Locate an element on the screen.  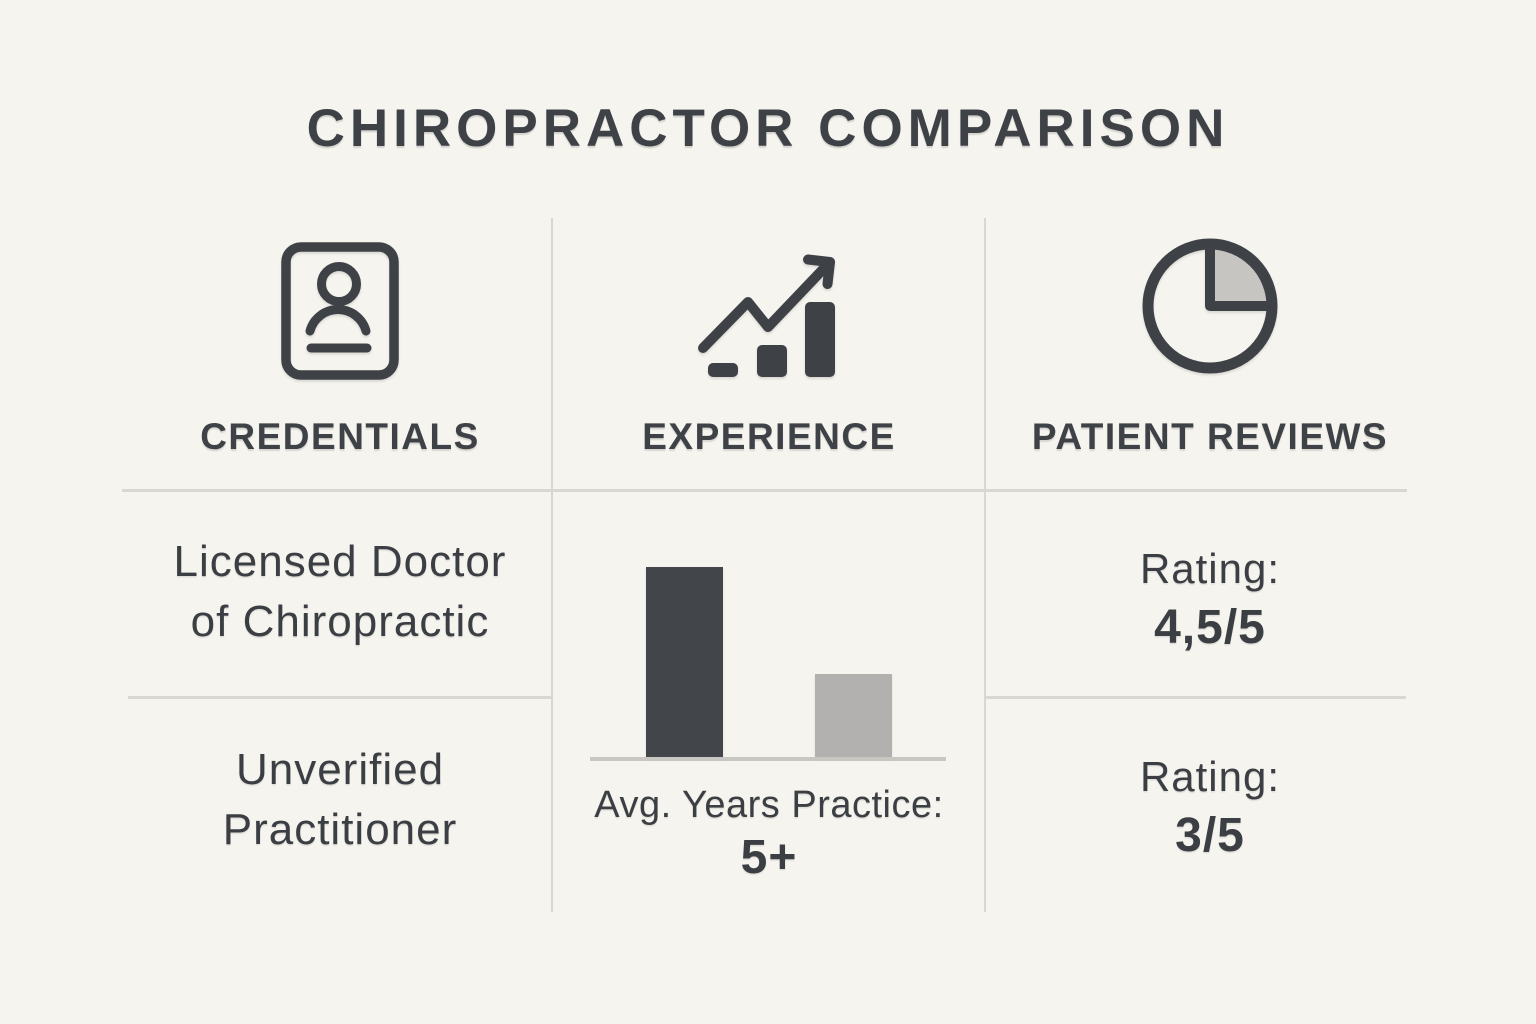
rating-unverified-label: Rating: is located at coordinates (1210, 776).